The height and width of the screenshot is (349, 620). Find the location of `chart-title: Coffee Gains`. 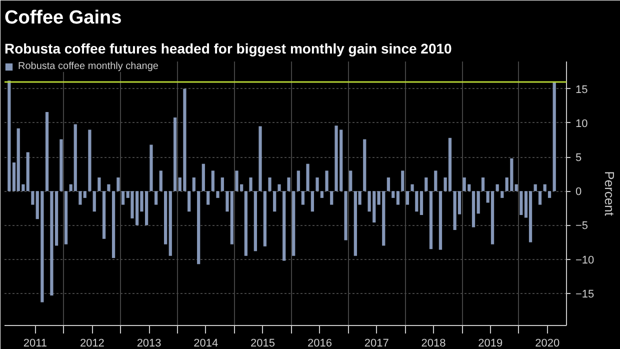

chart-title: Coffee Gains is located at coordinates (63, 18).